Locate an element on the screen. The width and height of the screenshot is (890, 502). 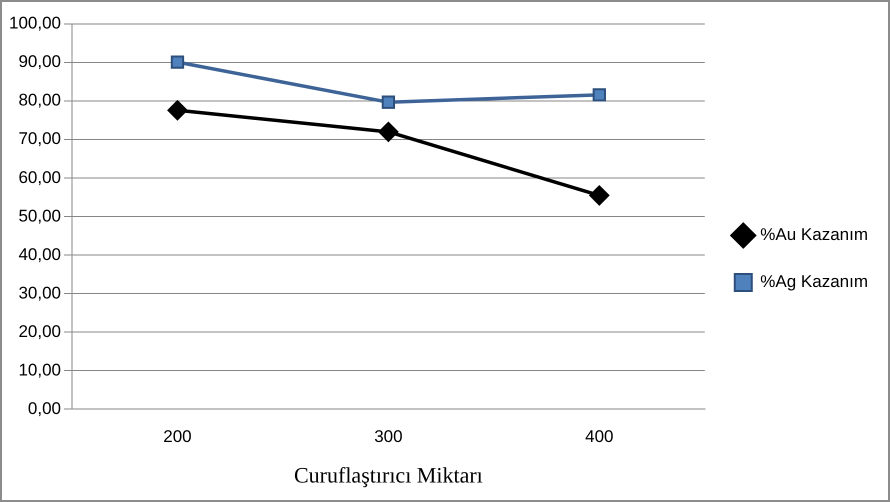
y-tick-label: 30,00 is located at coordinates (39, 292).